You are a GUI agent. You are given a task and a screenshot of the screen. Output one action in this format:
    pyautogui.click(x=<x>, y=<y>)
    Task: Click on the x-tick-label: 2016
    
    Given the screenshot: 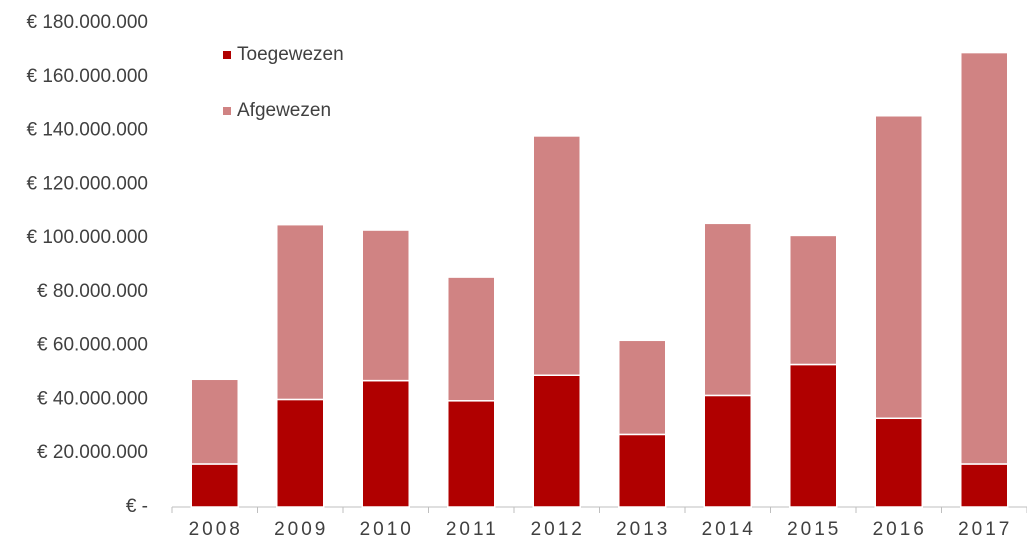 What is the action you would take?
    pyautogui.click(x=900, y=529)
    